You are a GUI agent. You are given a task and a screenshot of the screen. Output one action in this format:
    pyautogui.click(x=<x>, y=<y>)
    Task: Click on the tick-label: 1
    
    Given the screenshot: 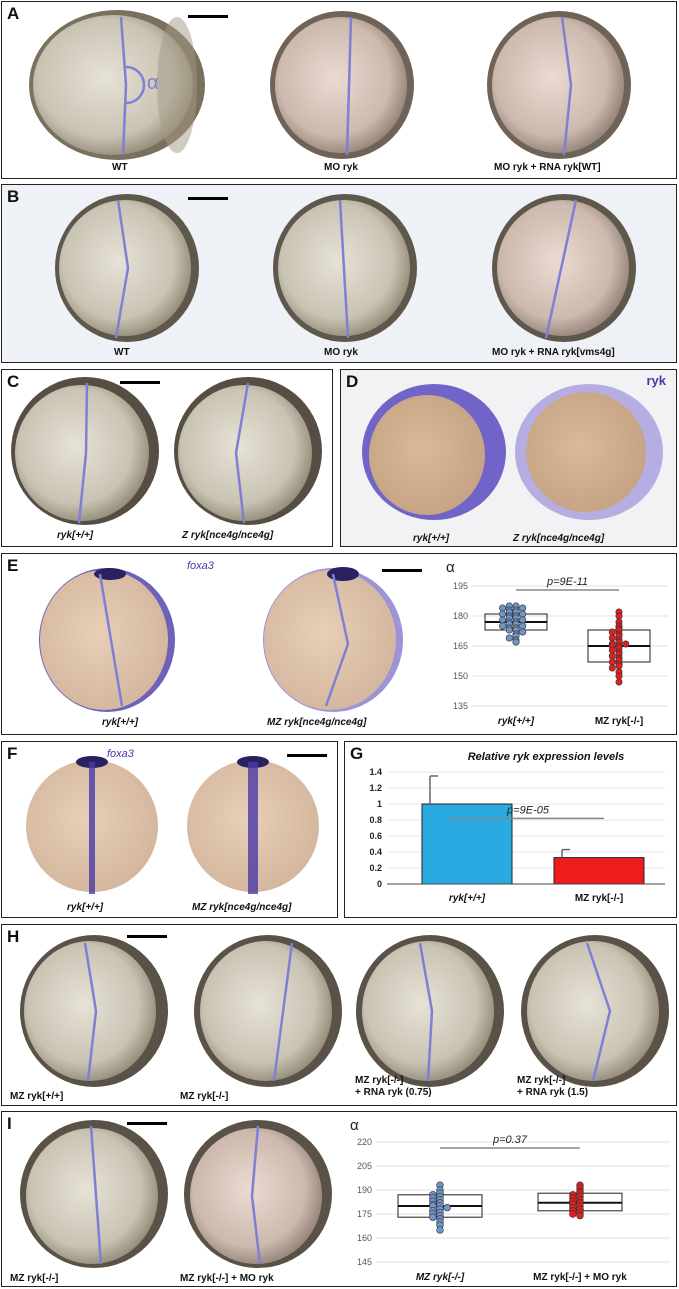 What is the action you would take?
    pyautogui.click(x=379, y=804)
    